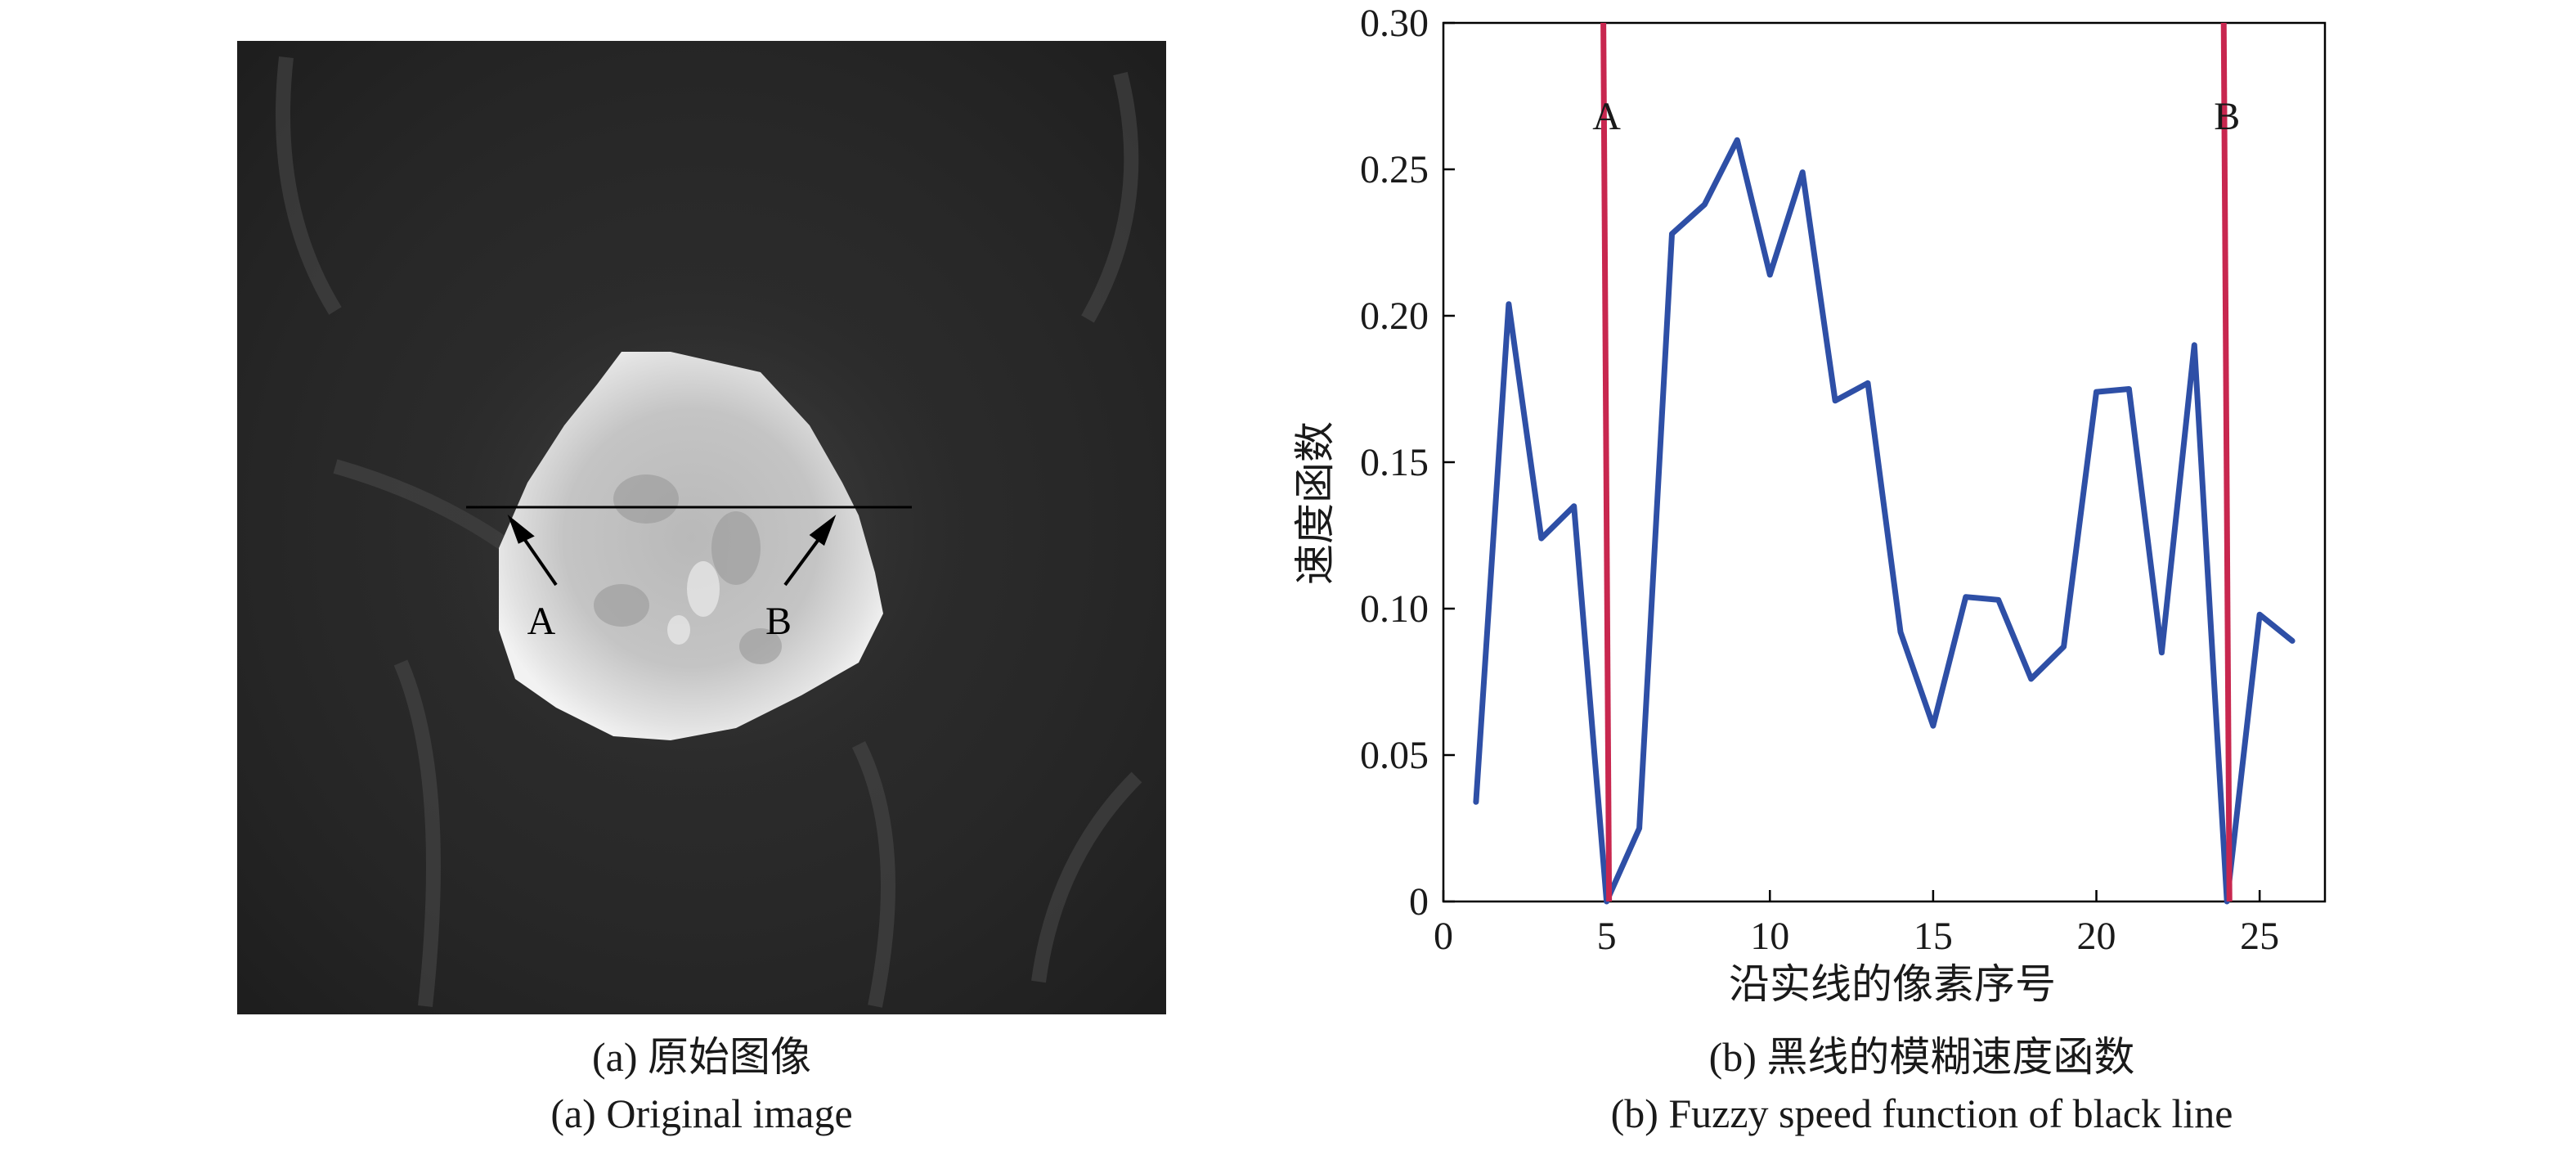 This screenshot has height=1151, width=2576. What do you see at coordinates (1934, 936) in the screenshot?
I see `x-tick-label-3: 15` at bounding box center [1934, 936].